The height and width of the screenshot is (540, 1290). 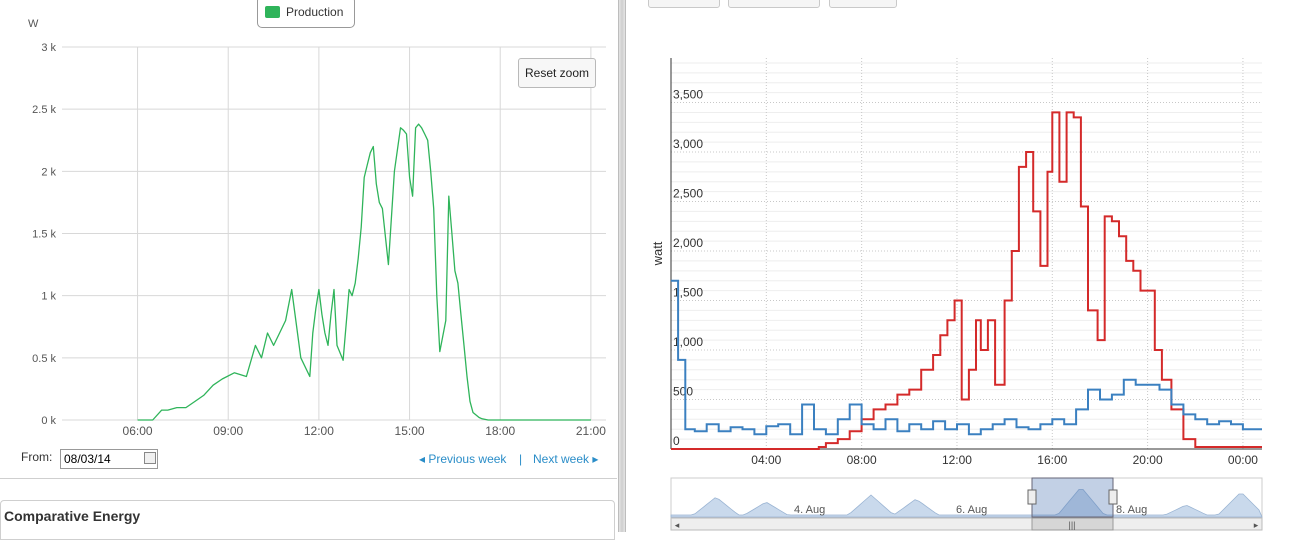 What do you see at coordinates (561, 459) in the screenshot?
I see `next-week-label: Next week` at bounding box center [561, 459].